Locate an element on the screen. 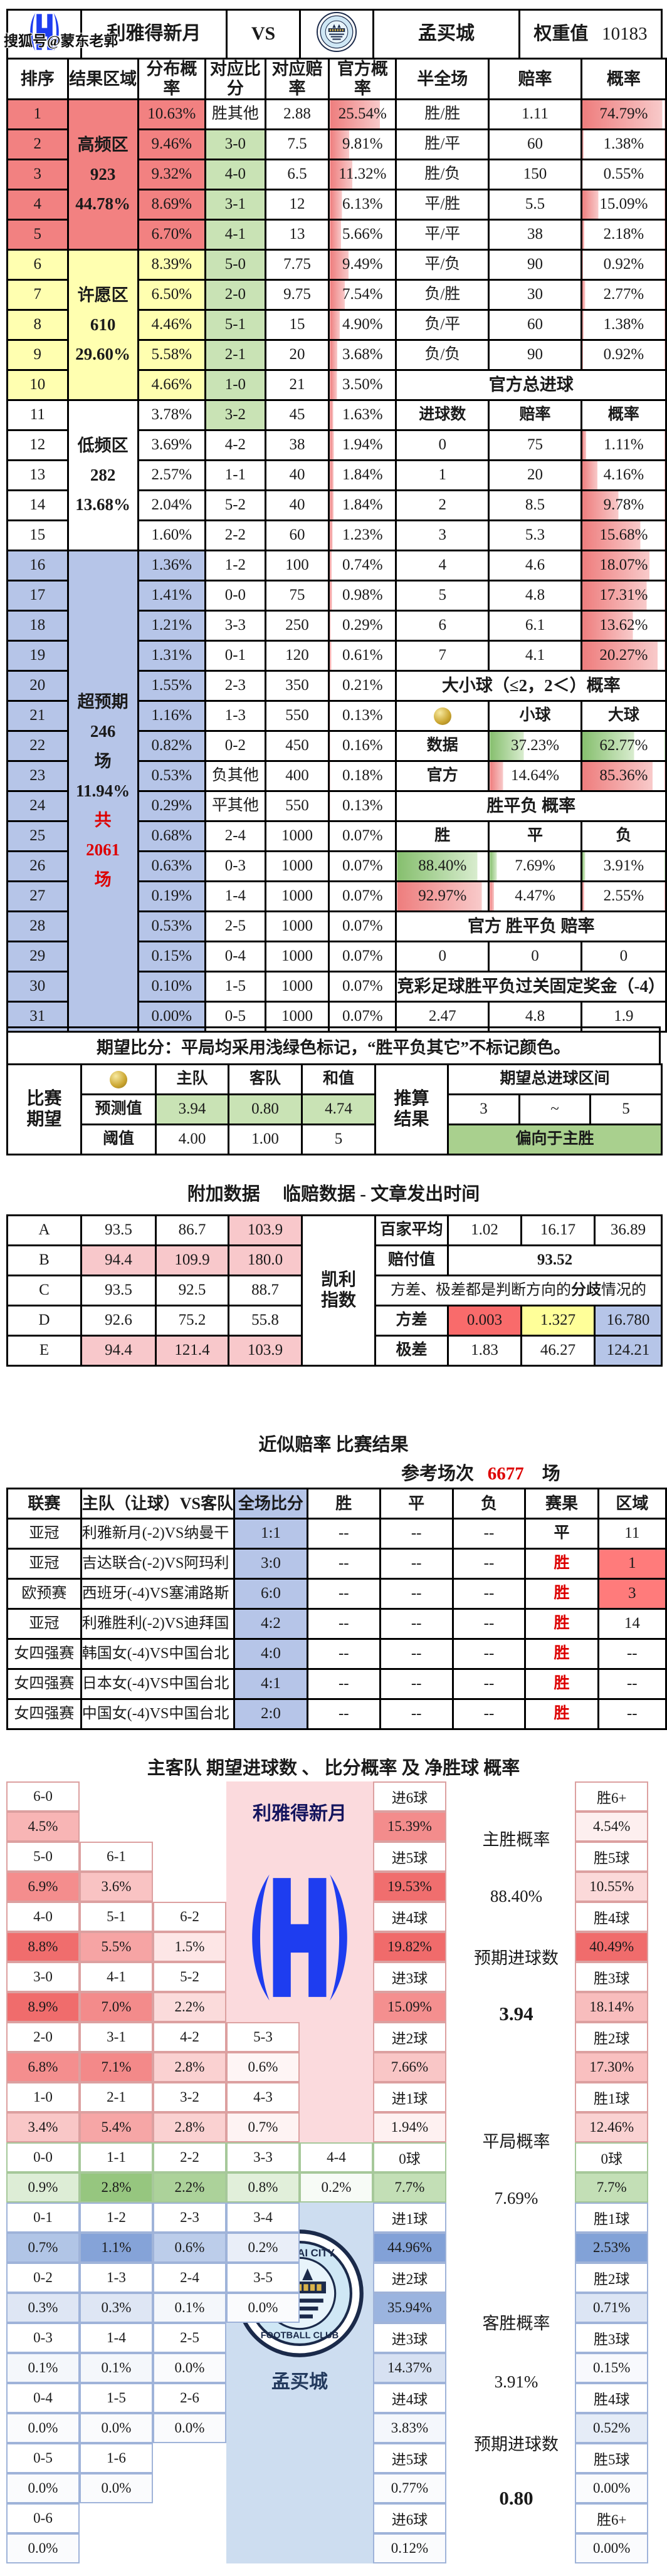 The height and width of the screenshot is (2576, 667). table-row: 18 1.21% 3-3 250 0.29% 6 6.1 13.62% is located at coordinates (336, 626).